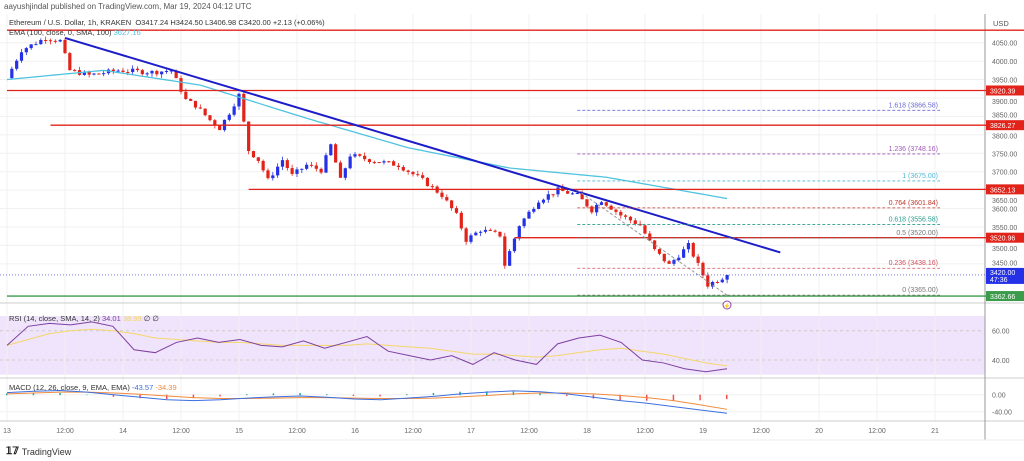 This screenshot has width=1024, height=461. I want to click on macd-line, so click(367, 401).